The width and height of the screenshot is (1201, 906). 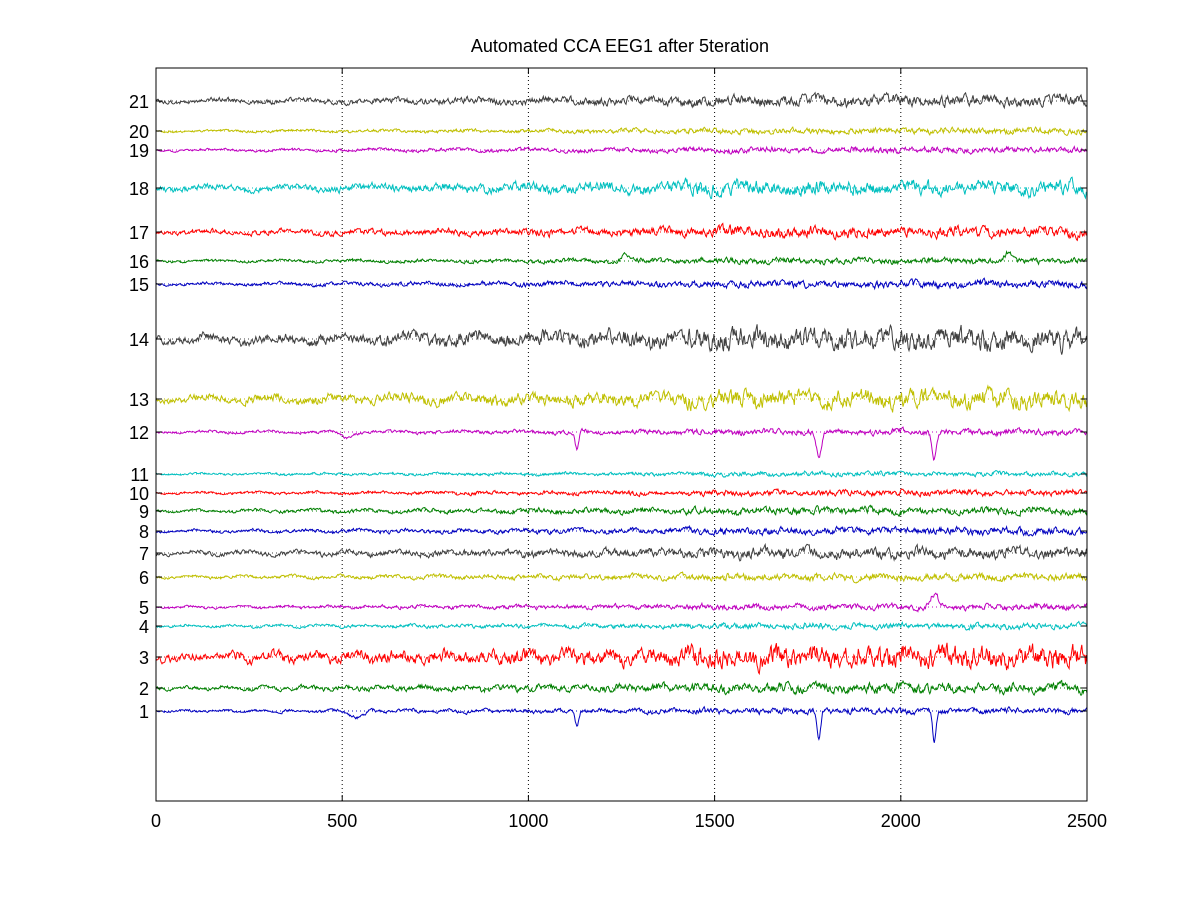 I want to click on channel-label-2: 2, so click(x=144, y=689).